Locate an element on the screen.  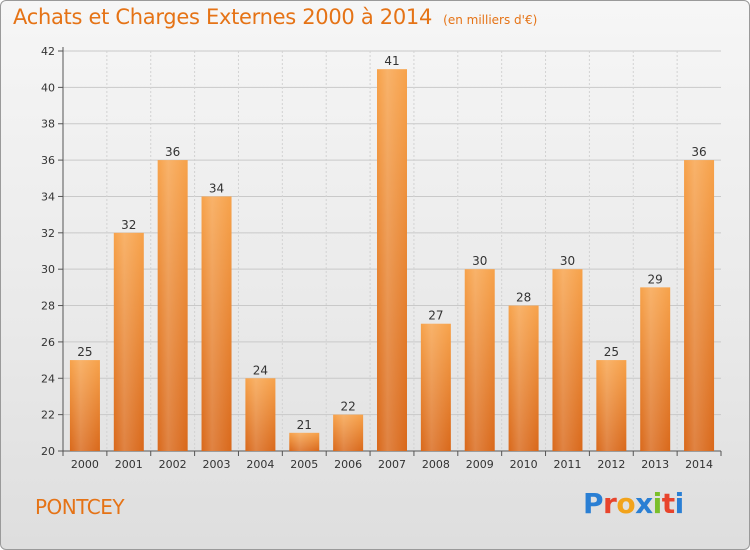
x-tick-label: 2001 is located at coordinates (129, 464).